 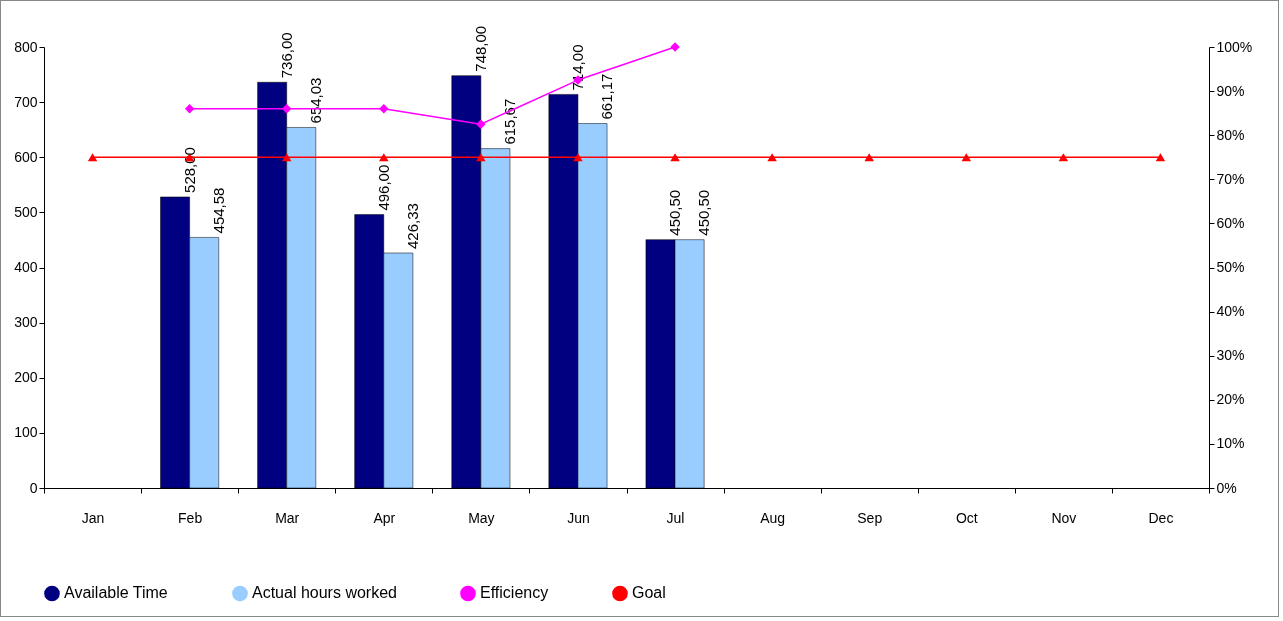 What do you see at coordinates (870, 517) in the screenshot?
I see `x-tick-label: Sep` at bounding box center [870, 517].